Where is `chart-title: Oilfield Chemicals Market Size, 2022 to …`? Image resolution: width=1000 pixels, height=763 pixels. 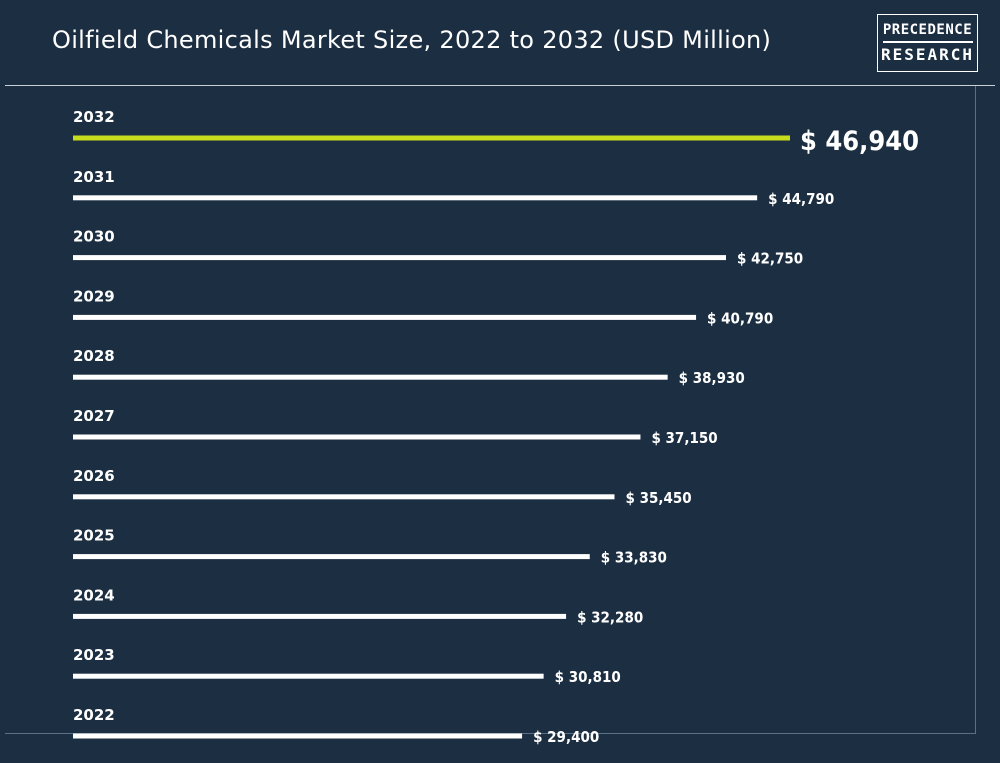
chart-title: Oilfield Chemicals Market Size, 2022 to … is located at coordinates (412, 40).